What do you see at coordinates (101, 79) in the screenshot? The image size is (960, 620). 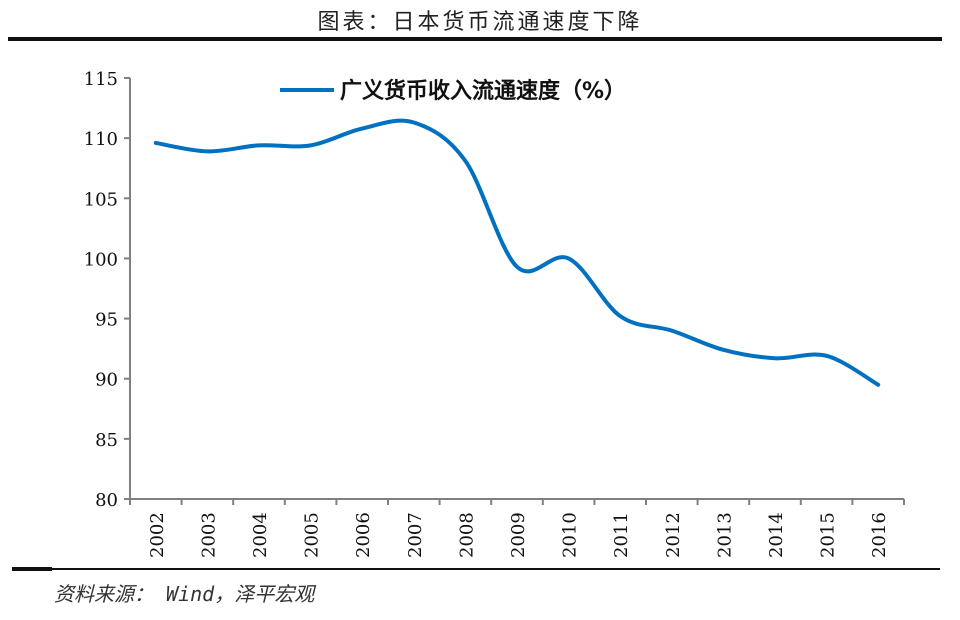 I see `y-tick-label: 115` at bounding box center [101, 79].